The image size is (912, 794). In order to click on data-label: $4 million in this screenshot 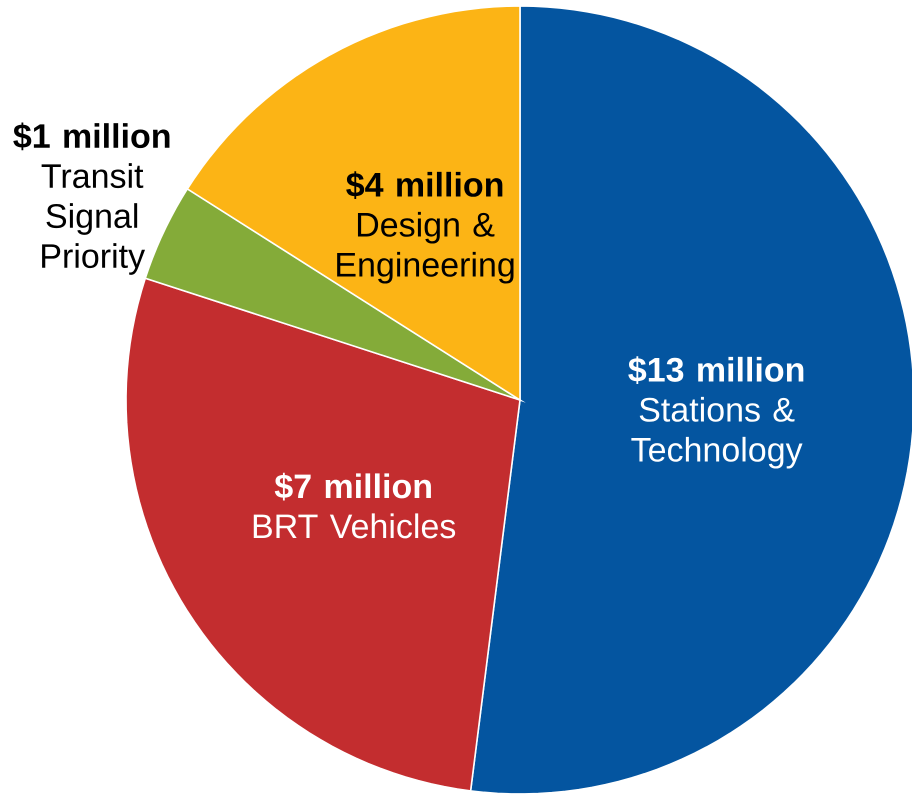, I will do `click(424, 185)`.